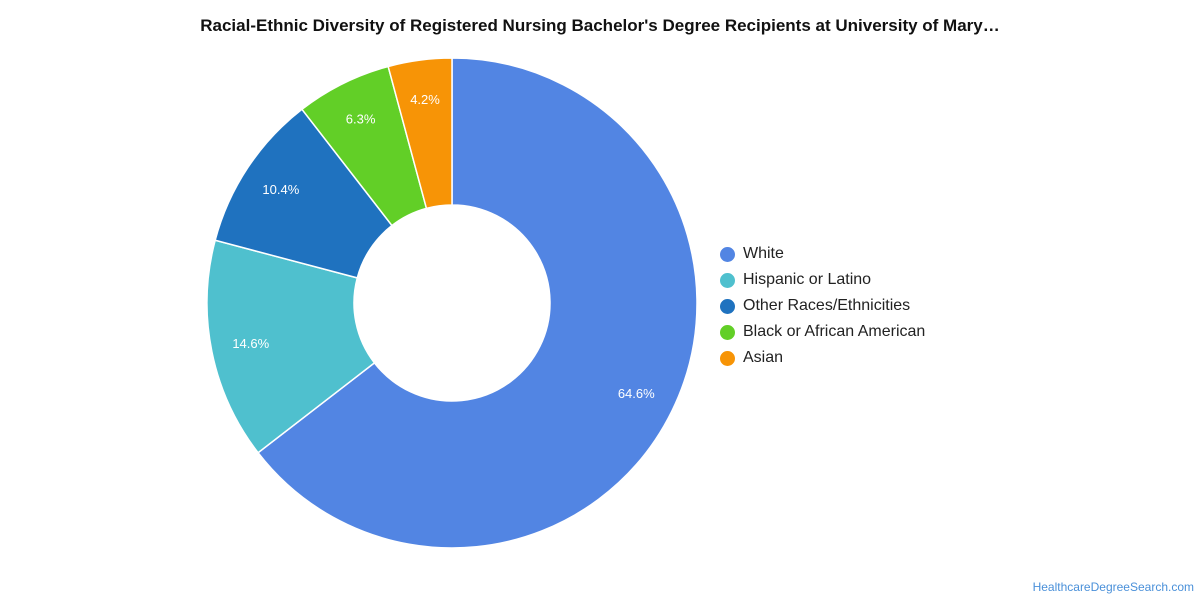 The width and height of the screenshot is (1200, 600). I want to click on legend-label-white: White, so click(763, 253).